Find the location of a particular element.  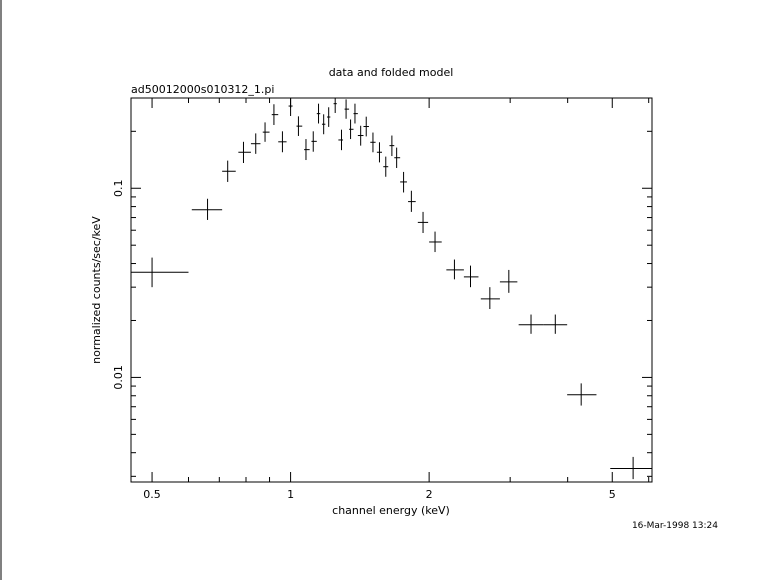

x-axis-label: channel energy (keV) is located at coordinates (391, 510).